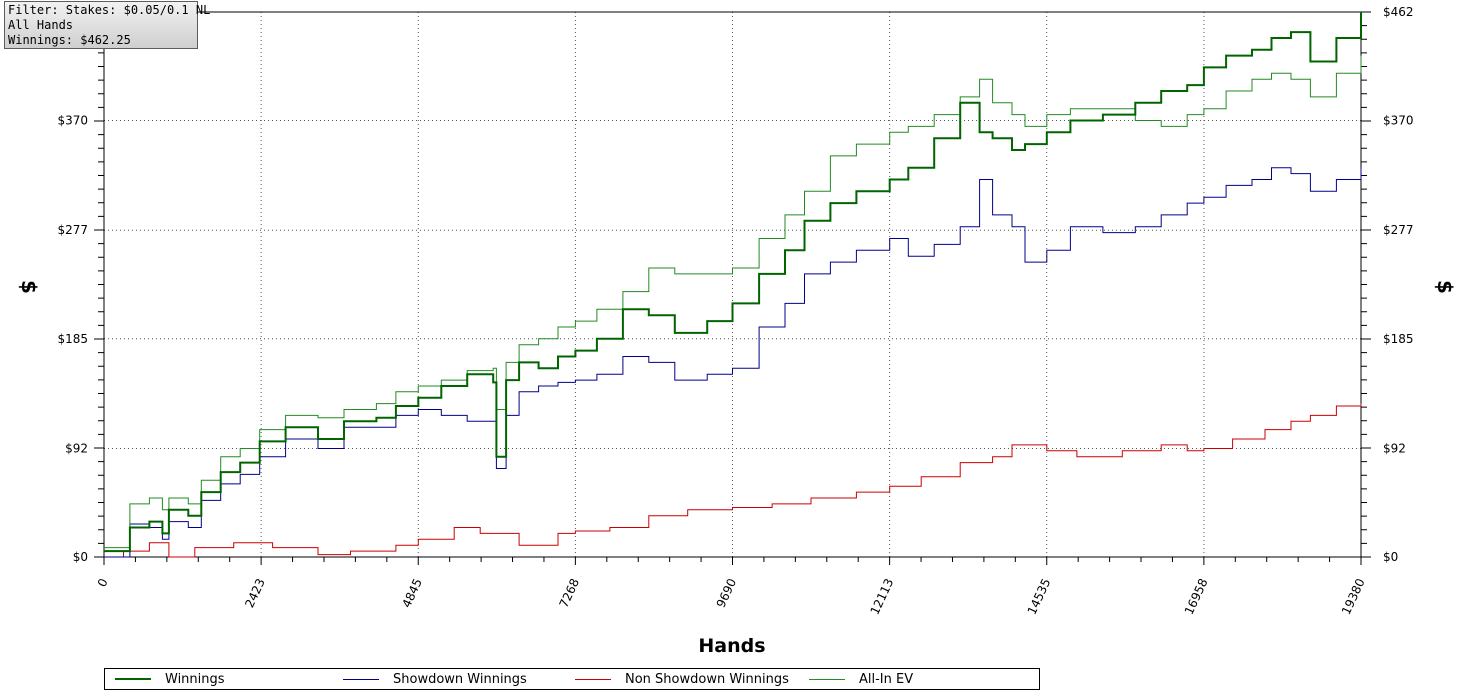  I want to click on legend-item-winnings: Winnings, so click(170, 679).